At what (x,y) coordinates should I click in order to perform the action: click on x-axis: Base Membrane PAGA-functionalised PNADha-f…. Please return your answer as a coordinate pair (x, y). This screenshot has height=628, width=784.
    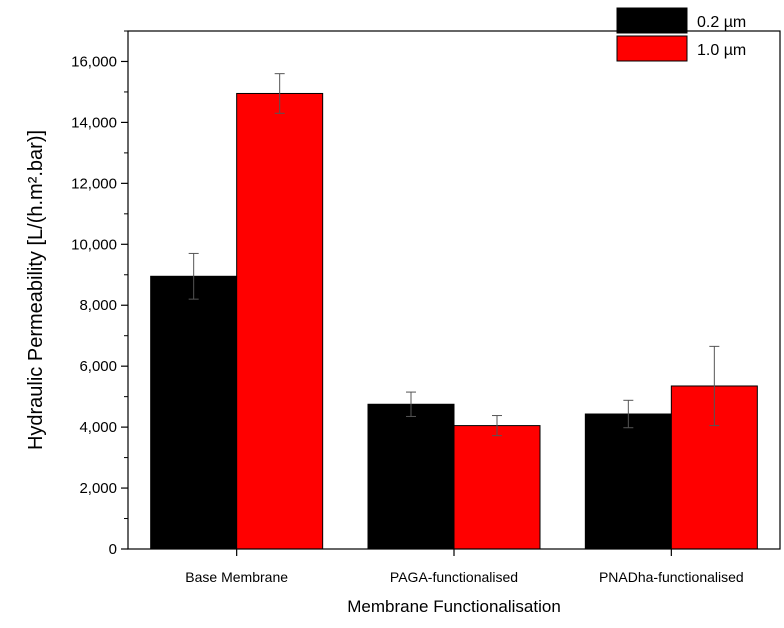
    Looking at the image, I should click on (464, 567).